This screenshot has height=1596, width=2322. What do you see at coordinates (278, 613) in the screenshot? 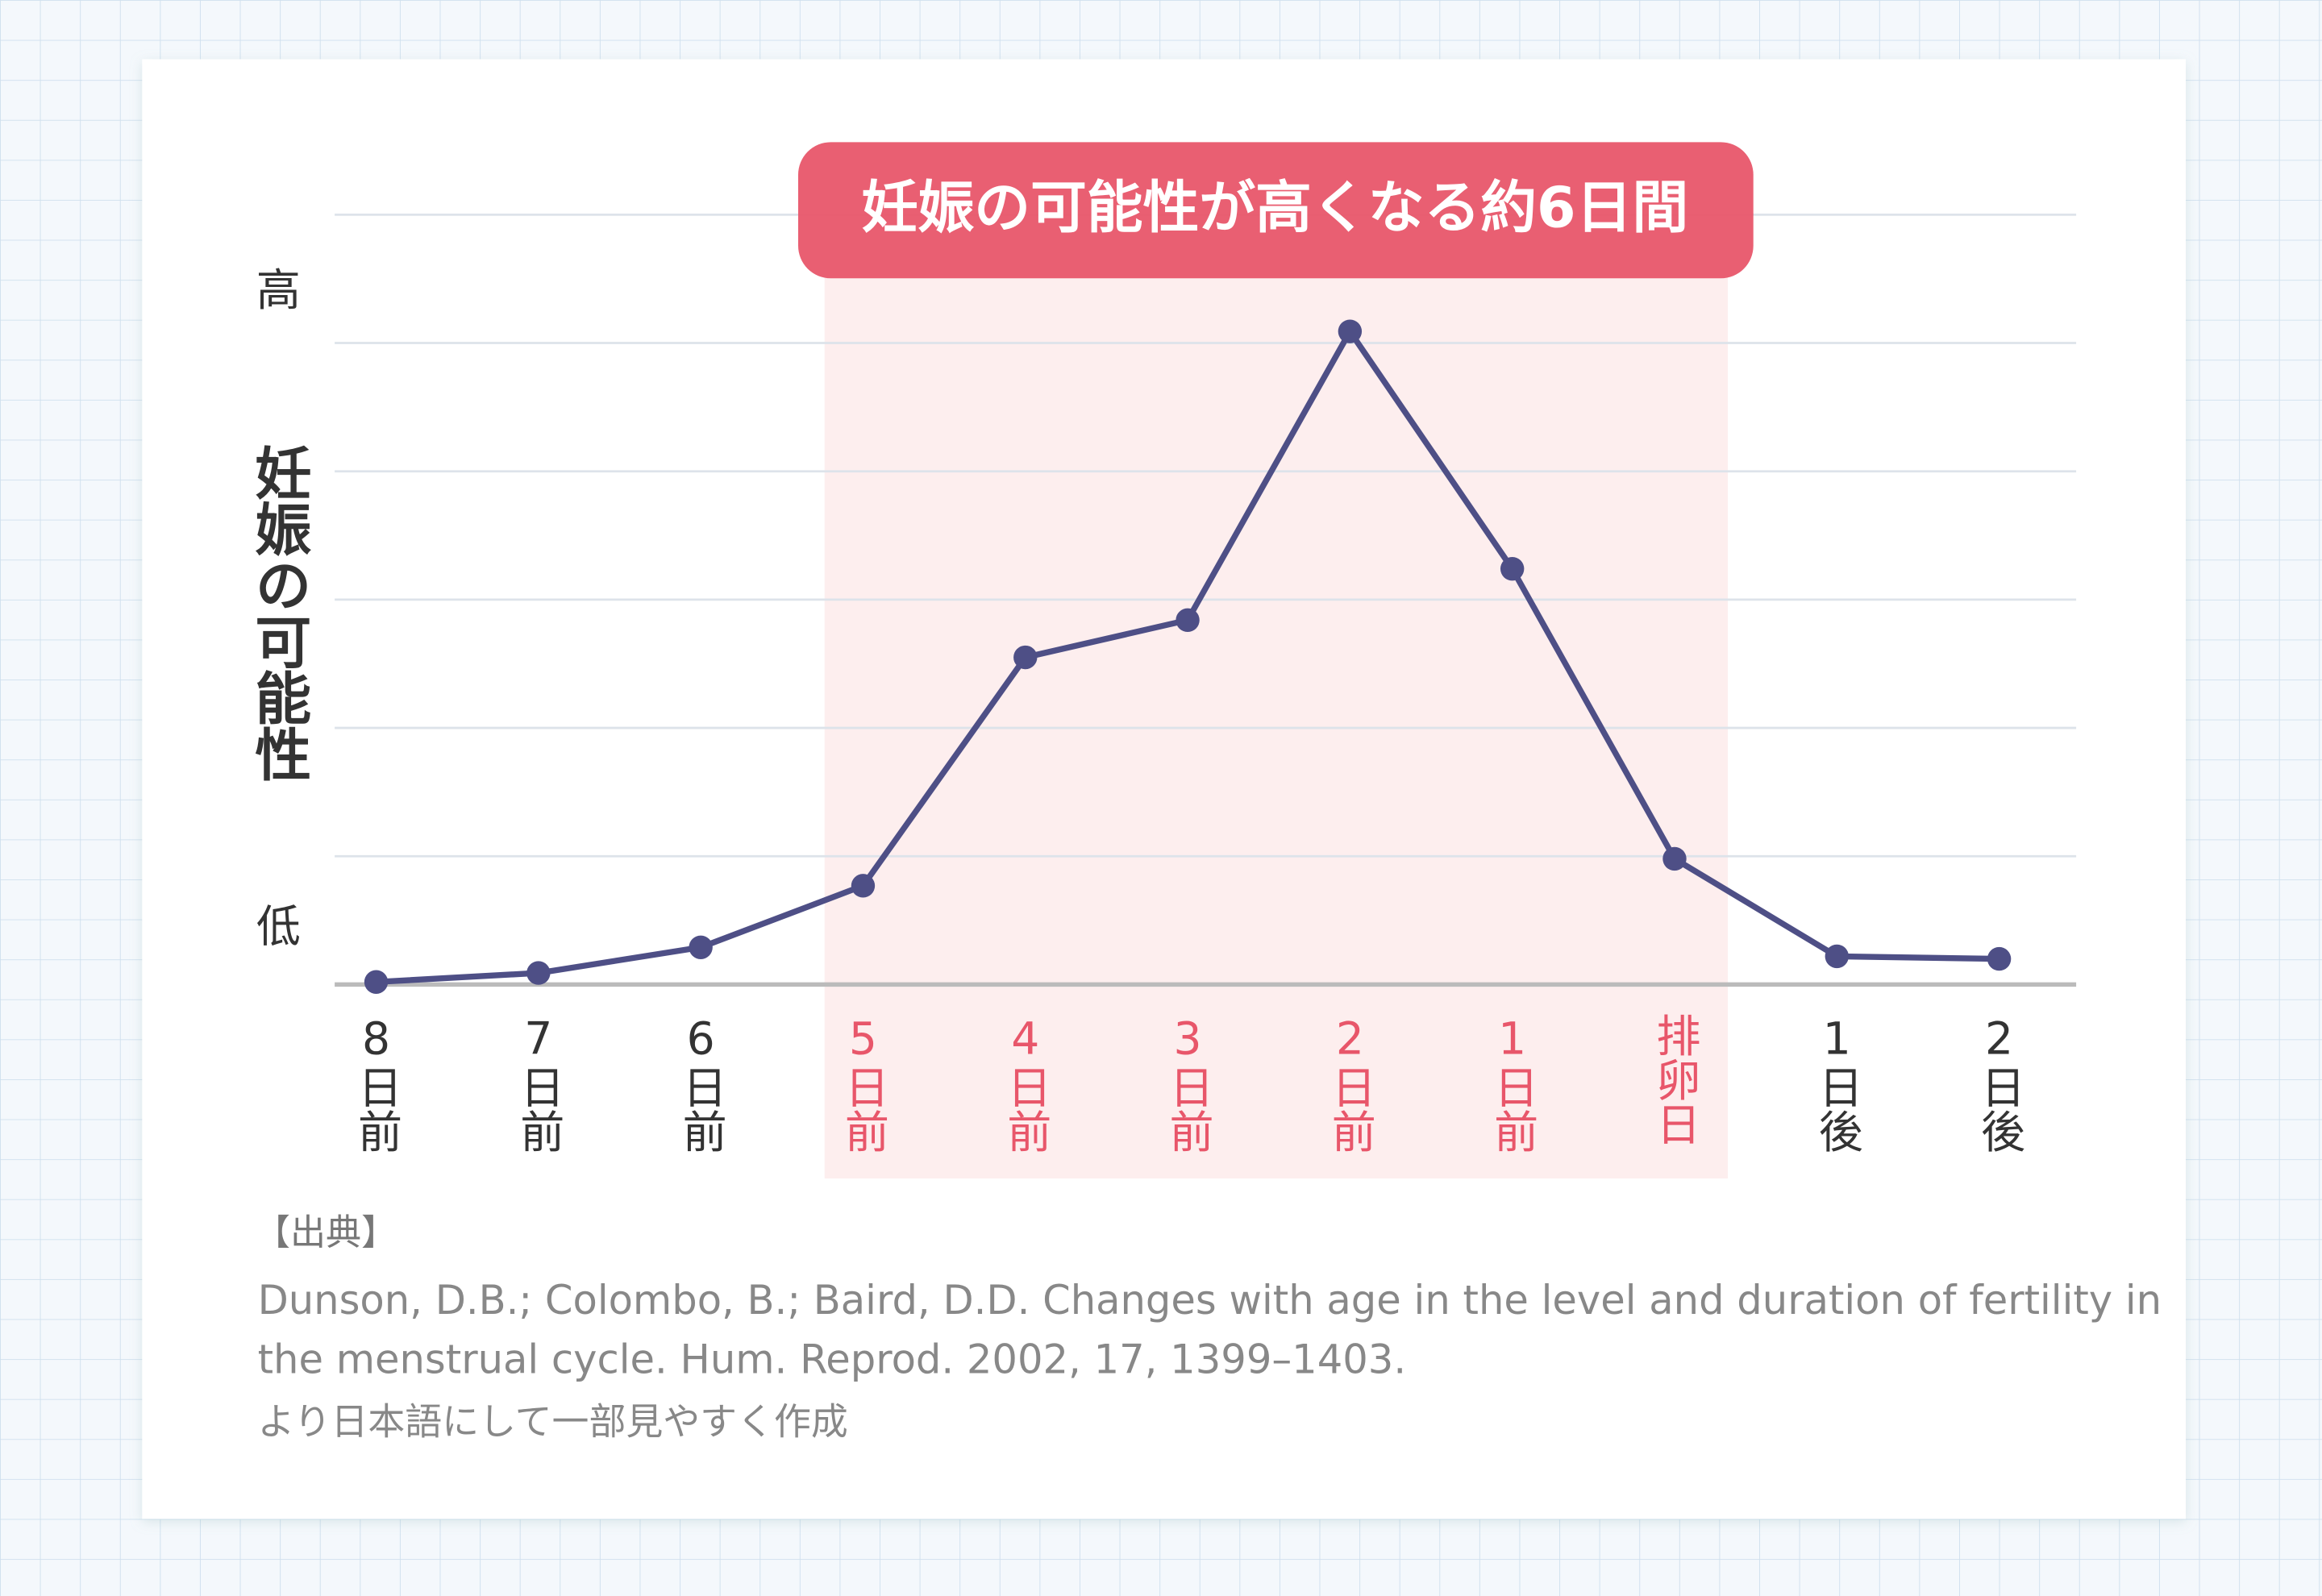
I see `y-axis-title: 妊娠の可能性` at bounding box center [278, 613].